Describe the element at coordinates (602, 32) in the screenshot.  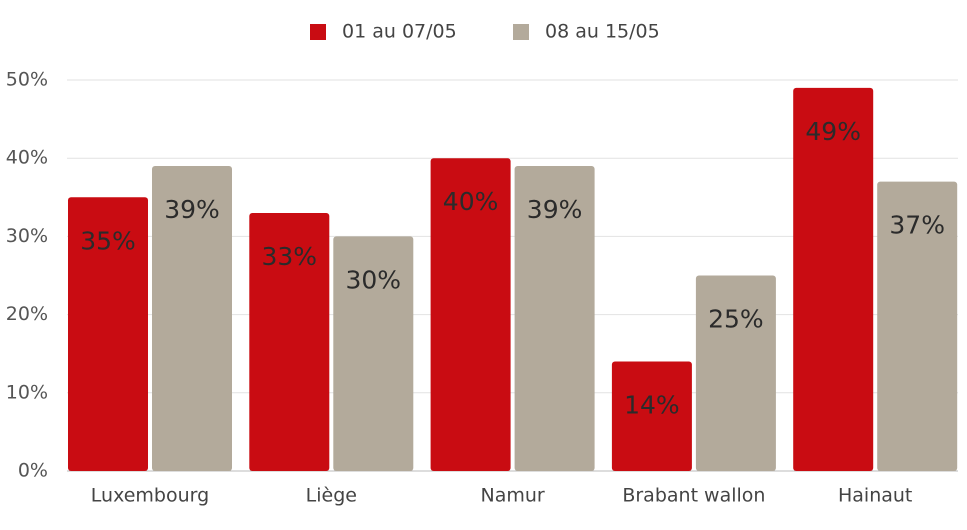
I see `legend-label: 08 au 15/05` at that location.